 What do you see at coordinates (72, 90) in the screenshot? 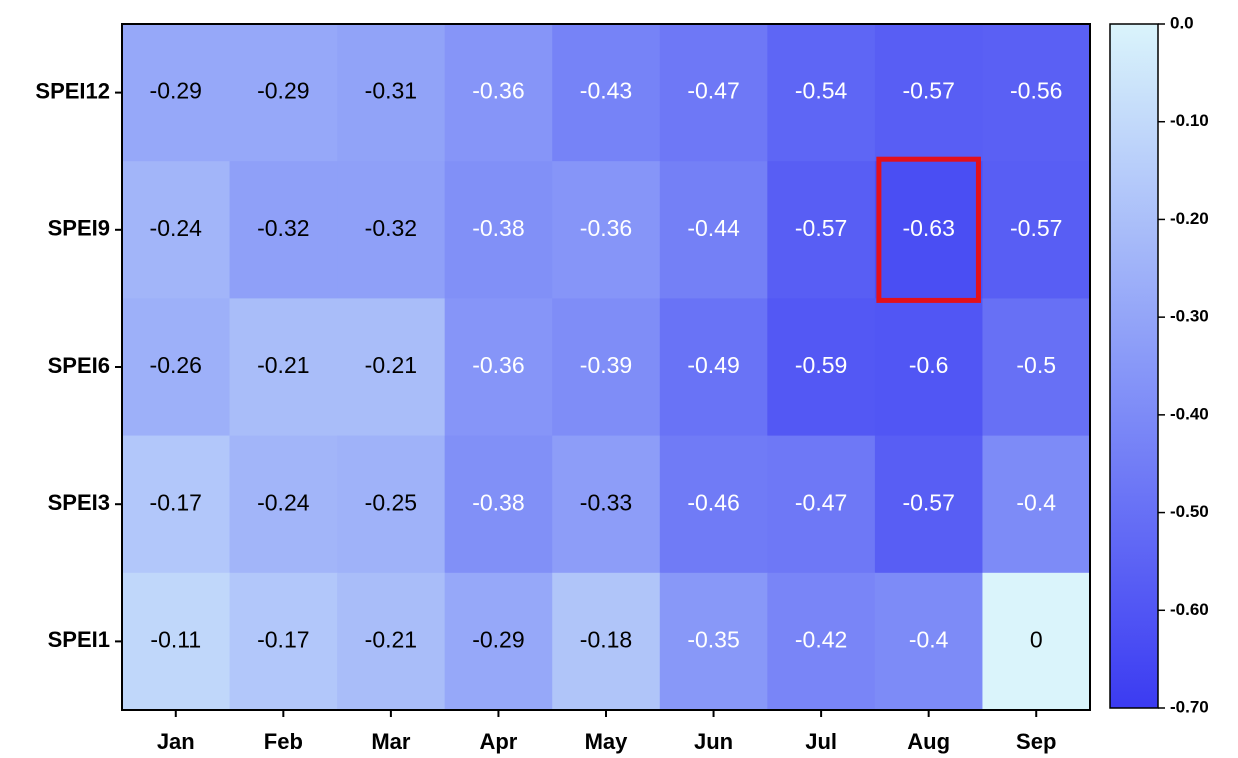
I see `y-tick-label: SPEI12` at bounding box center [72, 90].